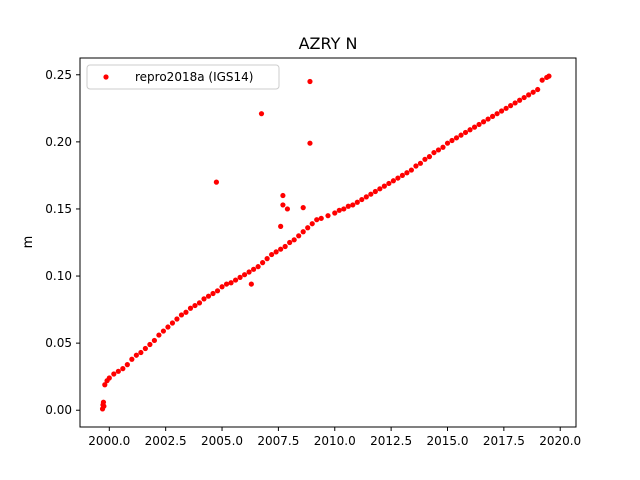  What do you see at coordinates (391, 441) in the screenshot?
I see `x-tick-label: 2012.5` at bounding box center [391, 441].